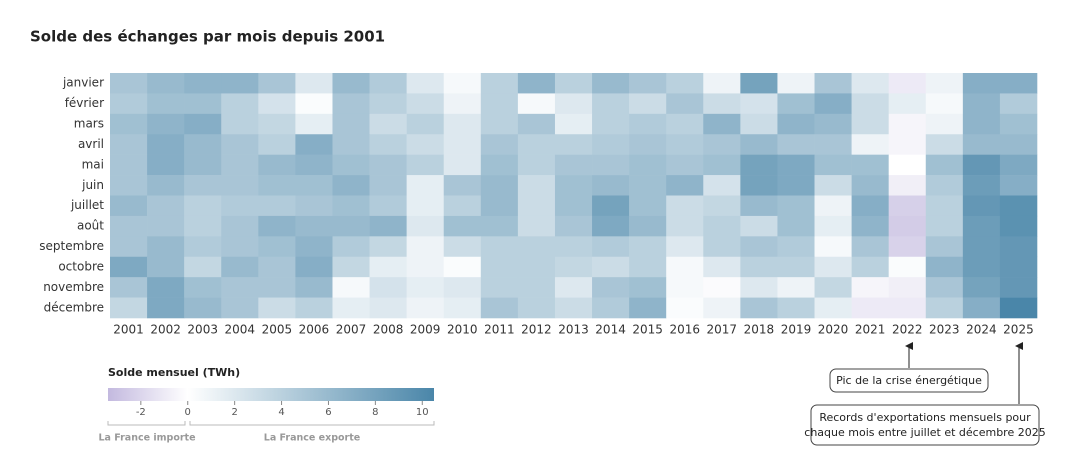 The image size is (1090, 467). I want to click on y-tick-label: mars, so click(89, 124).